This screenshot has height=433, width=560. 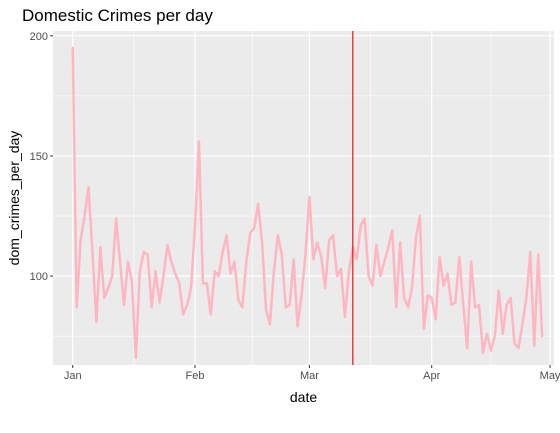 I want to click on y-tick-label: 100, so click(x=39, y=277).